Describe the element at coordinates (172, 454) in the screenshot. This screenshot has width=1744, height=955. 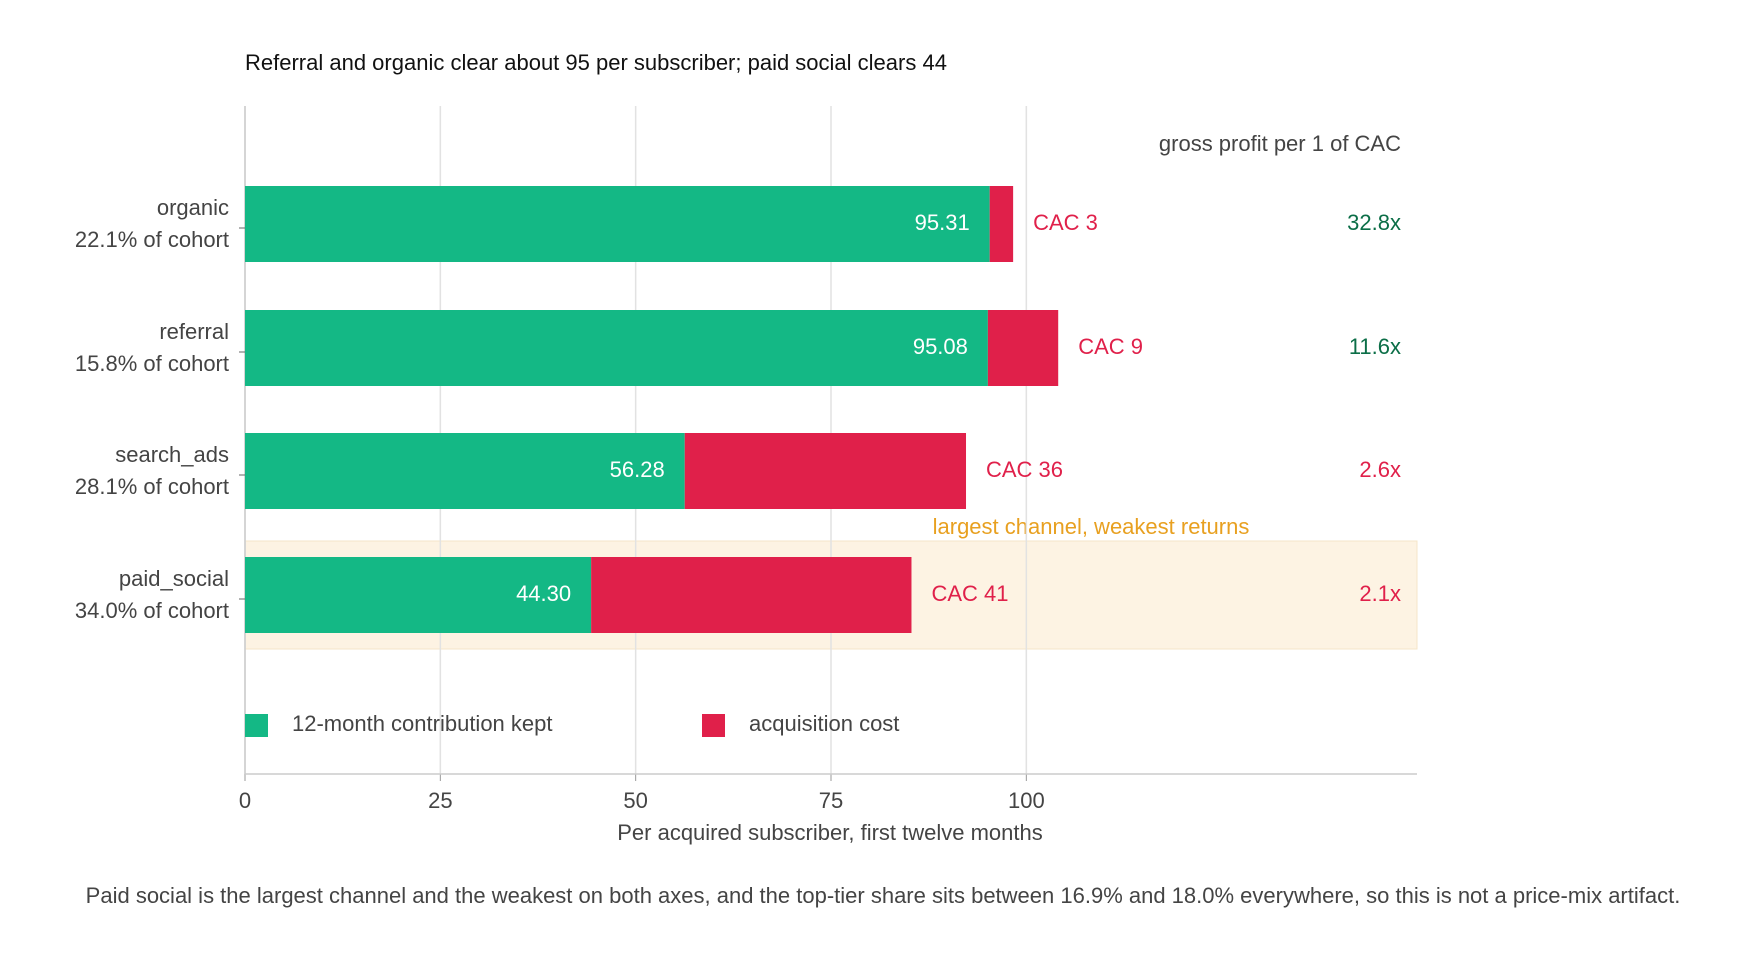
I see `y-tick-label: search_ads` at that location.